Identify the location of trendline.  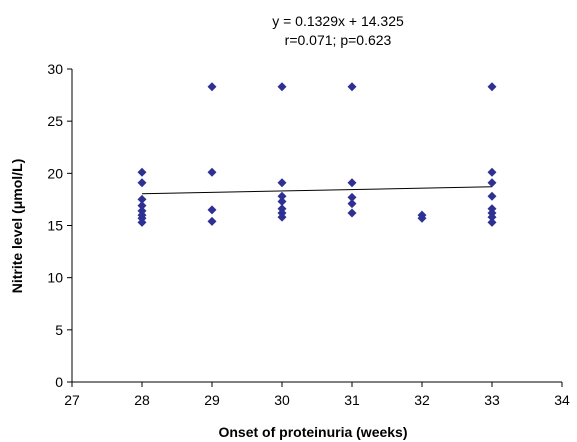
(317, 190).